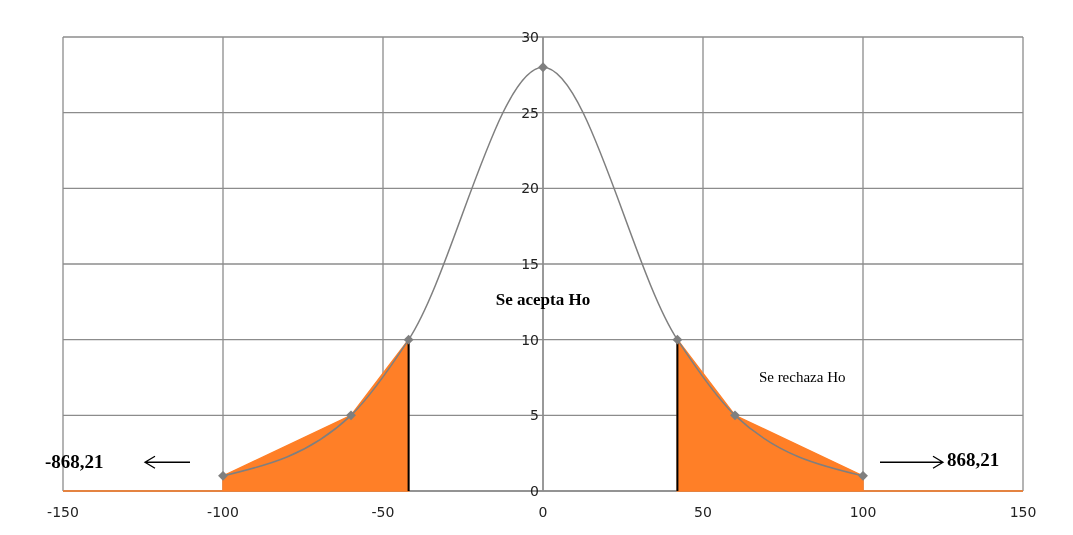  I want to click on x-tick-label: 100, so click(863, 512).